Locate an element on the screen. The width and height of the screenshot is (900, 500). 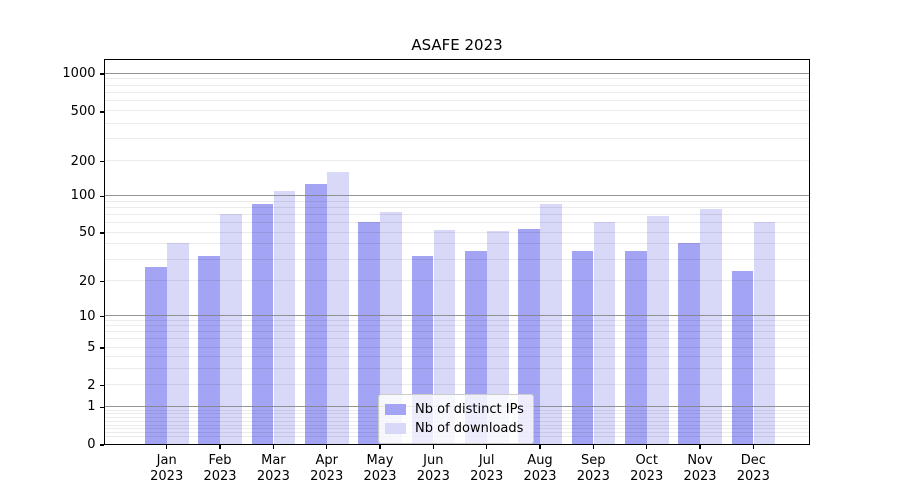
bar-oct-2023-nb-of-distinct-ips is located at coordinates (635, 347).